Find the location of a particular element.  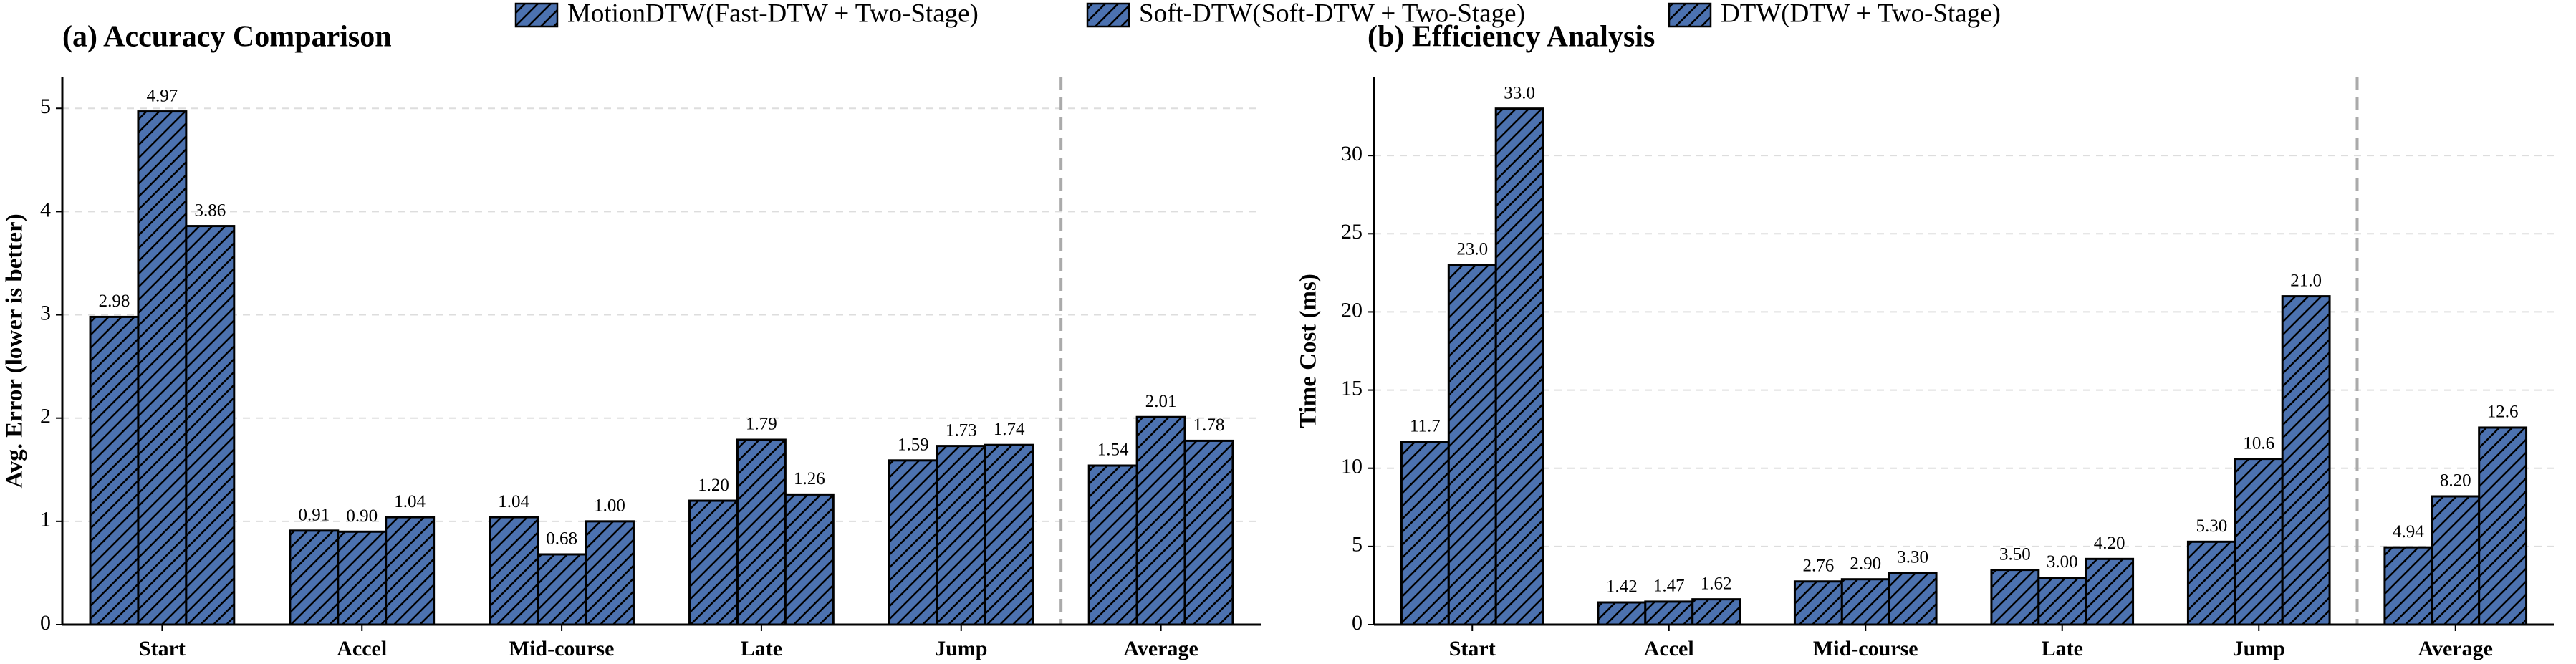

value-label: 33.0 is located at coordinates (1520, 92).